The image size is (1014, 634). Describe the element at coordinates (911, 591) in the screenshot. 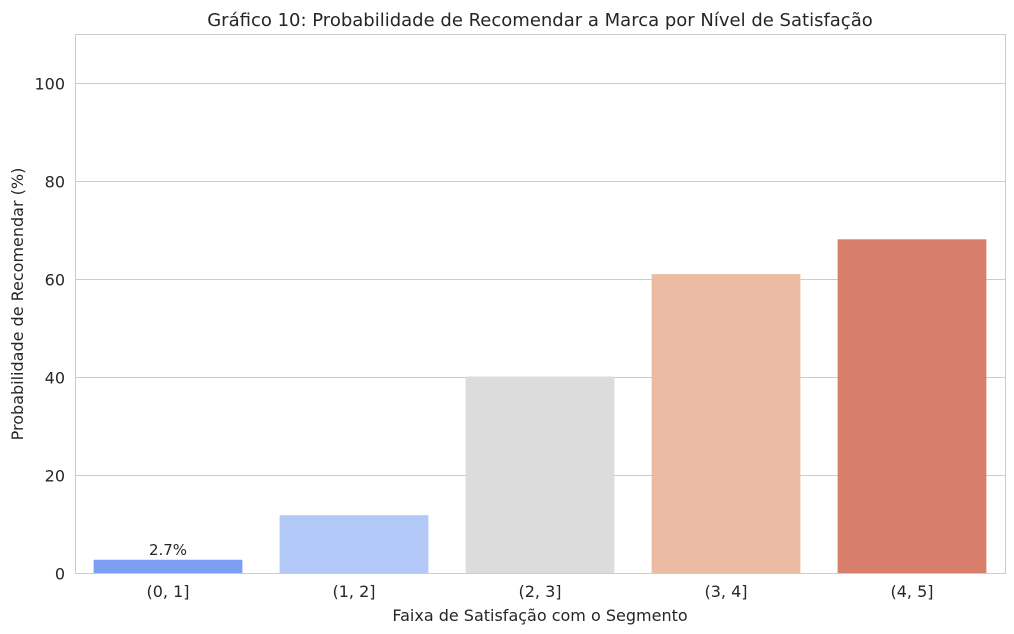

I see `x-tick-label: (4, 5]` at that location.